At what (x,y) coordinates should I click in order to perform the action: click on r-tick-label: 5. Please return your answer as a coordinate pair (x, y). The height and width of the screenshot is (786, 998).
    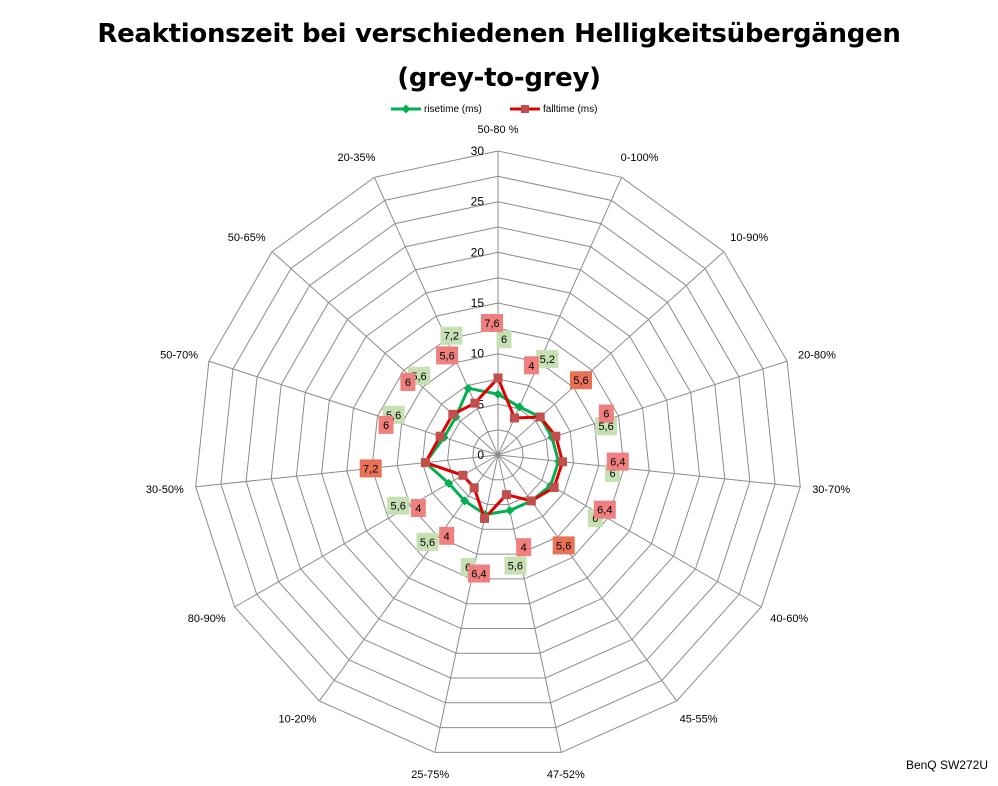
    Looking at the image, I should click on (480, 404).